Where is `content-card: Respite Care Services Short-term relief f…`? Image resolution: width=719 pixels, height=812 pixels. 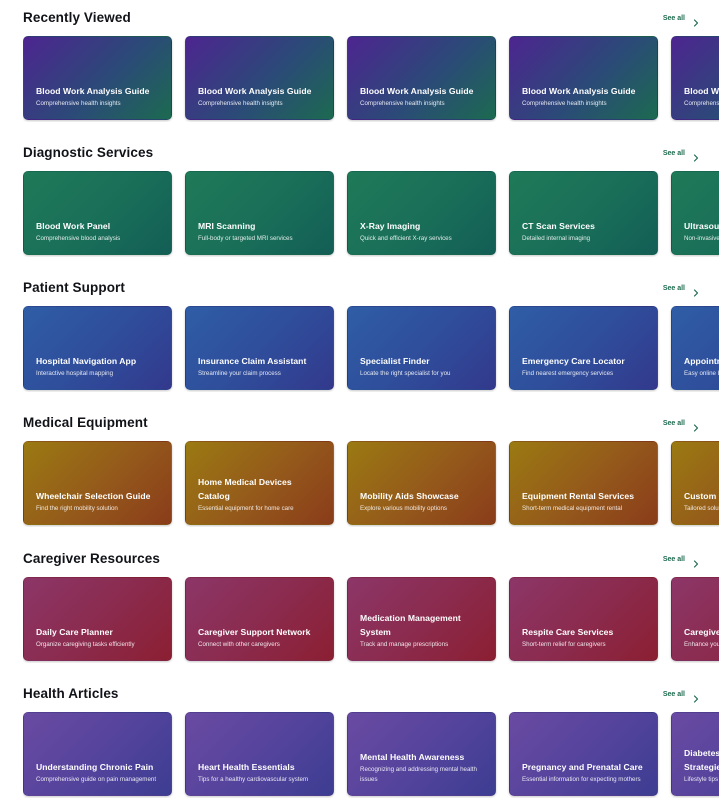 content-card: Respite Care Services Short-term relief f… is located at coordinates (583, 619).